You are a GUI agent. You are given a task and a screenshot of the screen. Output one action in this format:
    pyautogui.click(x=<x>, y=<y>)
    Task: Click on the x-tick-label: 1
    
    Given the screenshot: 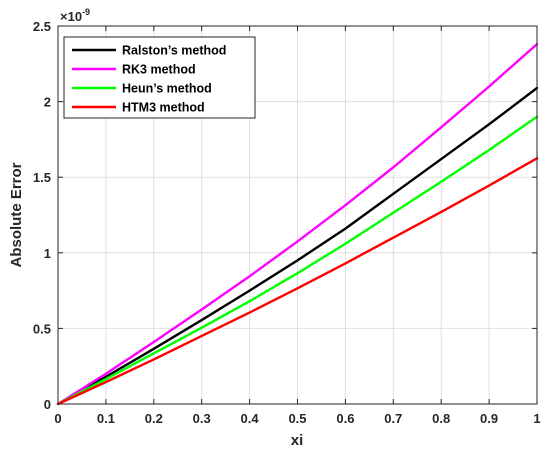 What is the action you would take?
    pyautogui.click(x=536, y=418)
    